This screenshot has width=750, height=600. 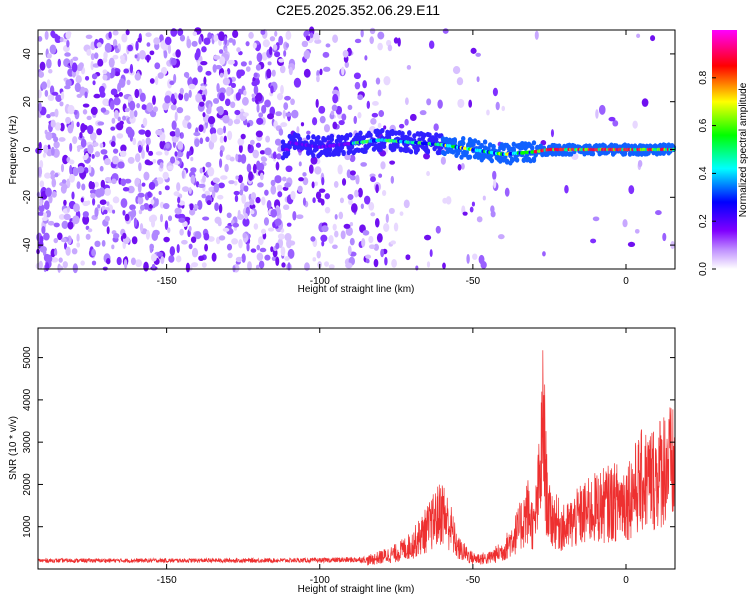 What do you see at coordinates (27, 484) in the screenshot?
I see `snr-y-tick-label: 2000` at bounding box center [27, 484].